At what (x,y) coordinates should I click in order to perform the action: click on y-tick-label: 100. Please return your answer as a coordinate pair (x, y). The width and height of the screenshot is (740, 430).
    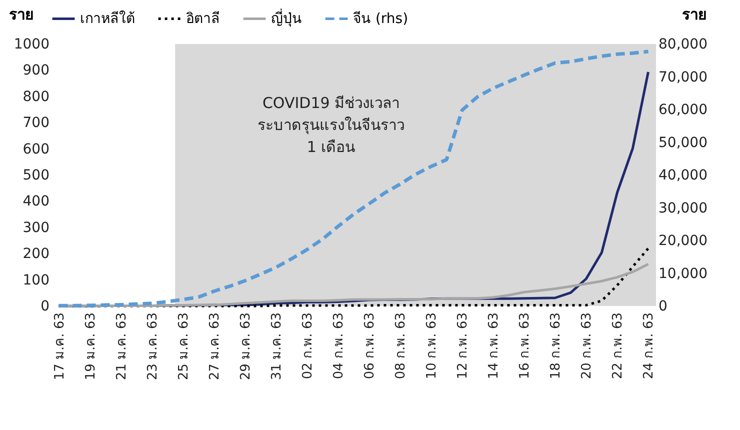
    Looking at the image, I should click on (36, 280).